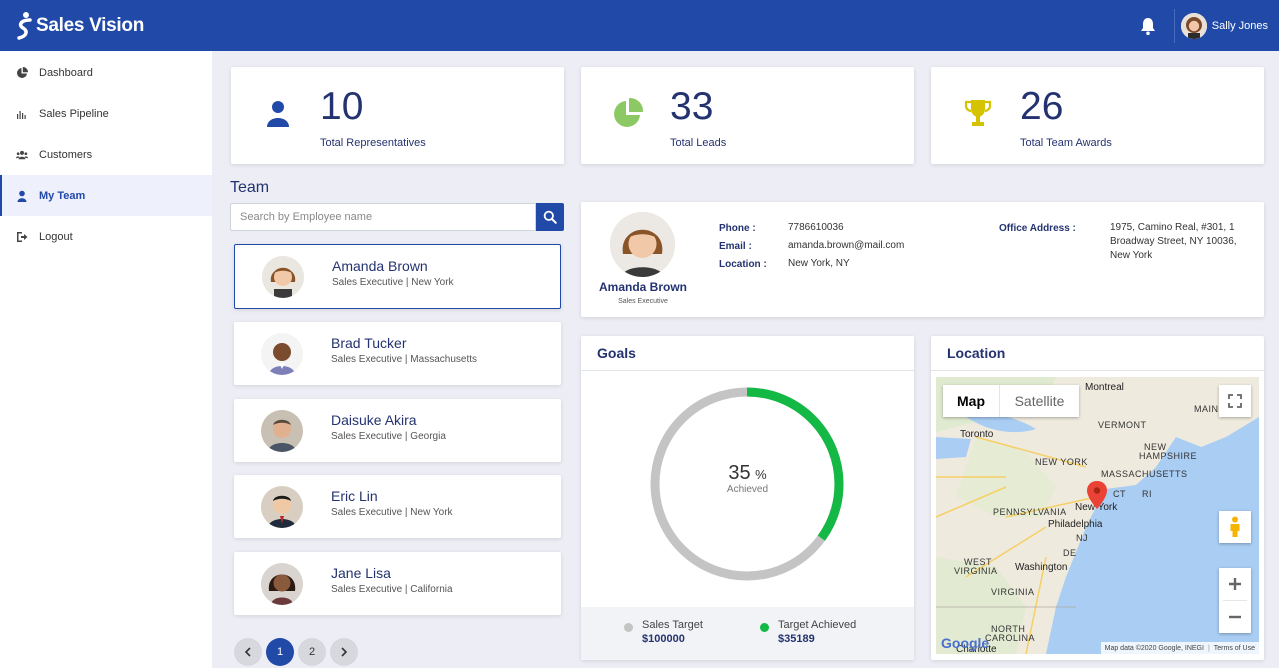 This screenshot has width=1279, height=668. What do you see at coordinates (1148, 26) in the screenshot?
I see `bell-icon` at bounding box center [1148, 26].